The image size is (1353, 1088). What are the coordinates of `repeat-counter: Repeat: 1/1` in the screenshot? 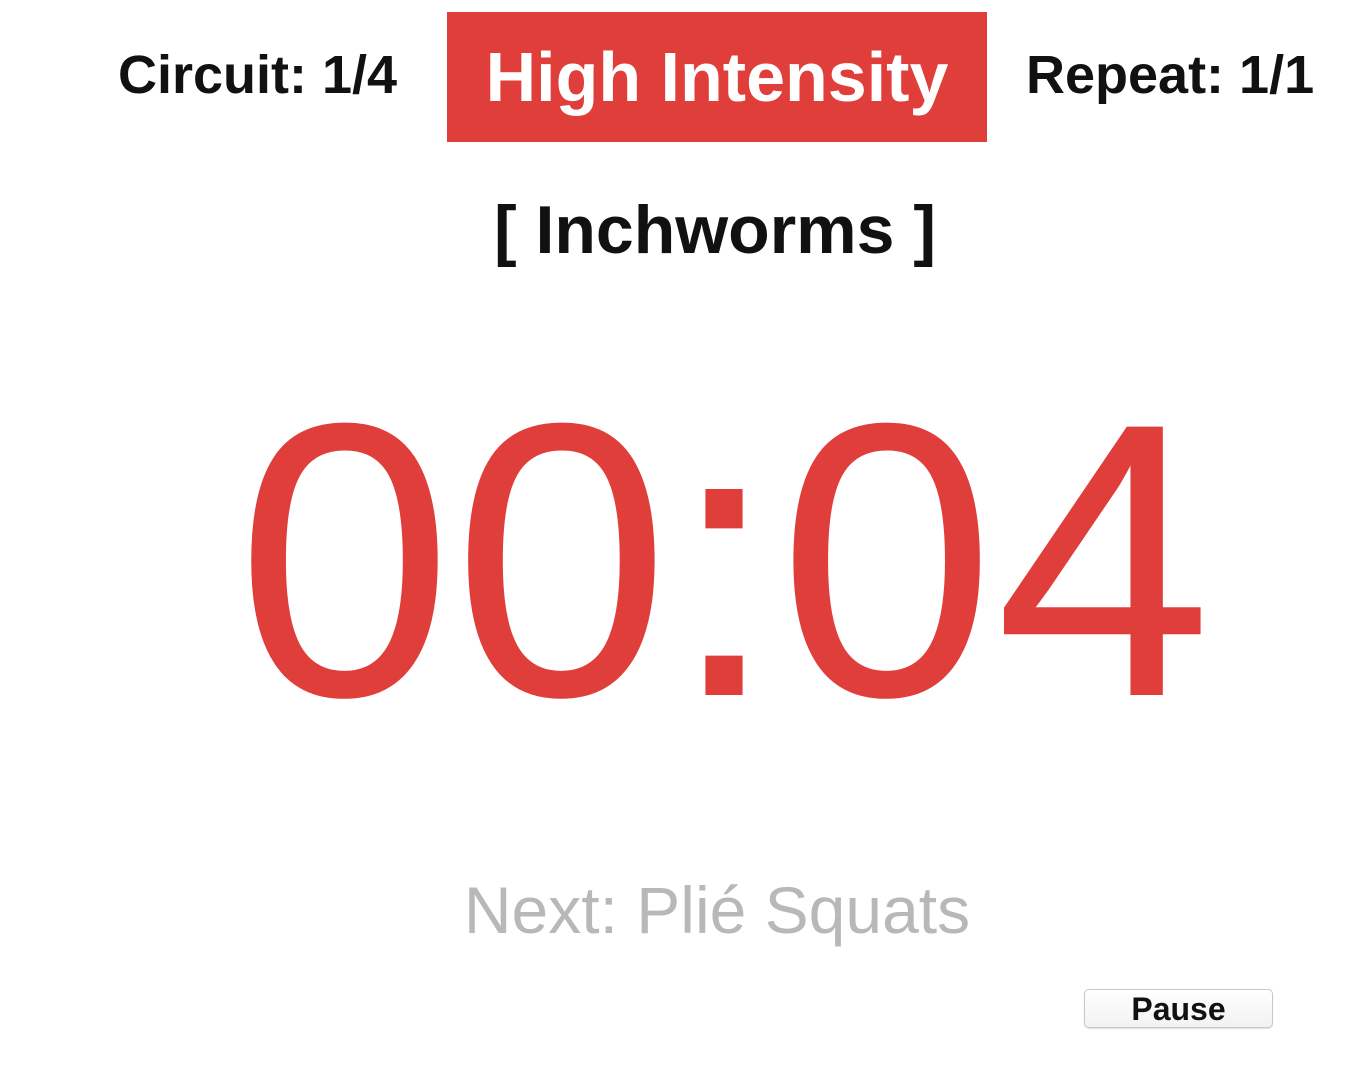 It's located at (1170, 75).